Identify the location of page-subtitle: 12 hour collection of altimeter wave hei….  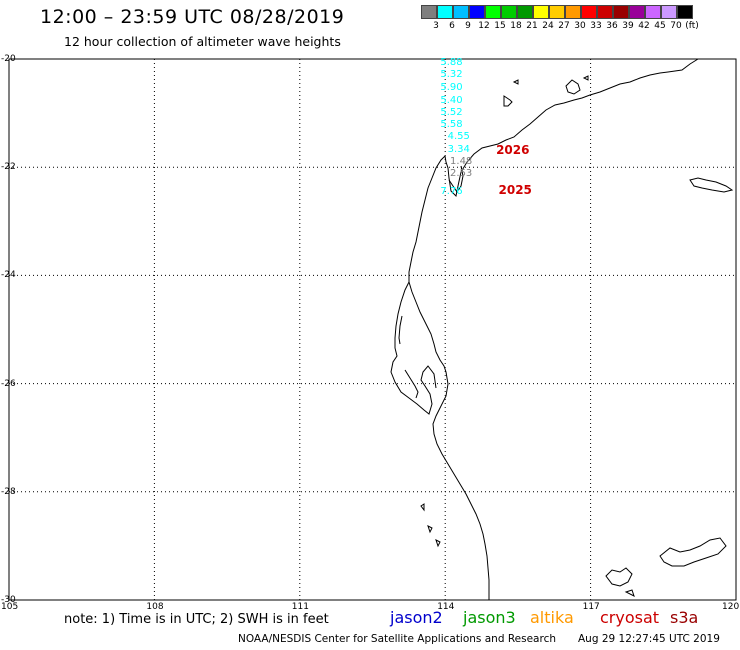
(202, 41).